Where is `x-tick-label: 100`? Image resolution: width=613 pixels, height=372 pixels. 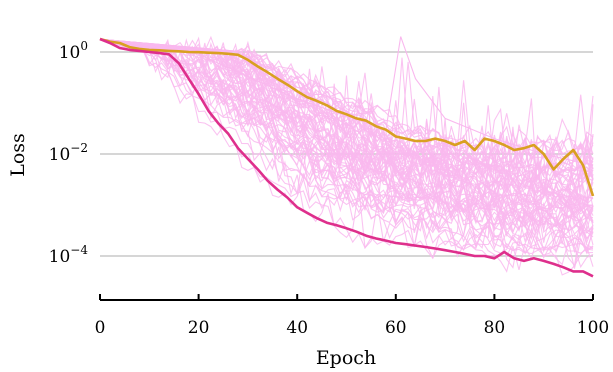
x-tick-label: 100 is located at coordinates (593, 328).